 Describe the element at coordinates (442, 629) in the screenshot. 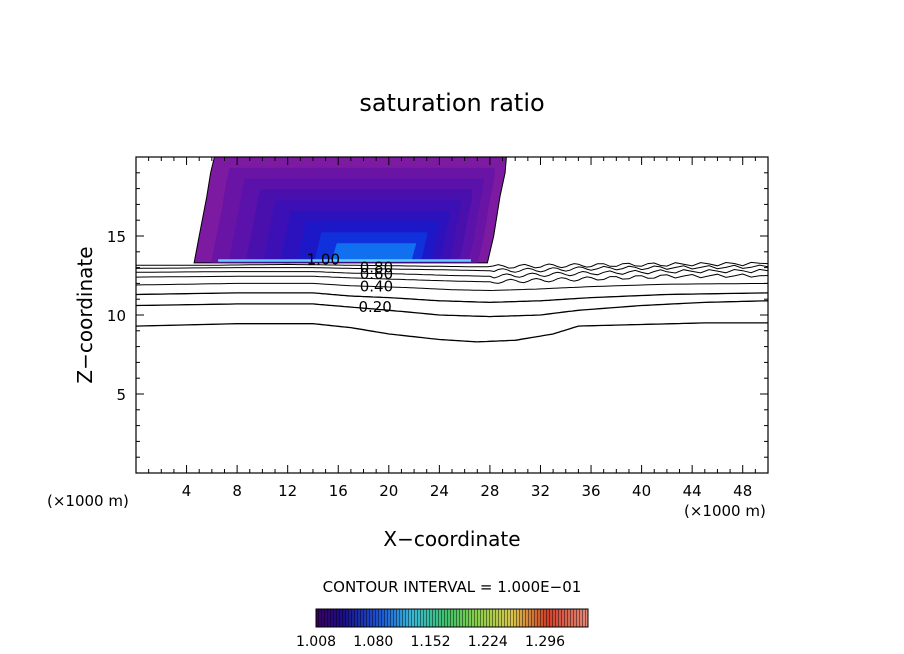

I see `colorbar: 1.008 1.080 1.152 1.224 1.296` at that location.